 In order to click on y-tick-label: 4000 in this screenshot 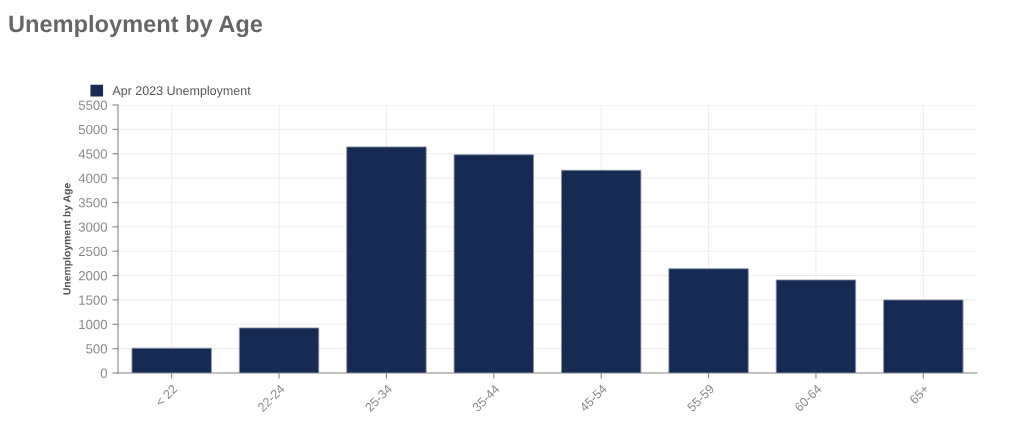, I will do `click(93, 178)`.